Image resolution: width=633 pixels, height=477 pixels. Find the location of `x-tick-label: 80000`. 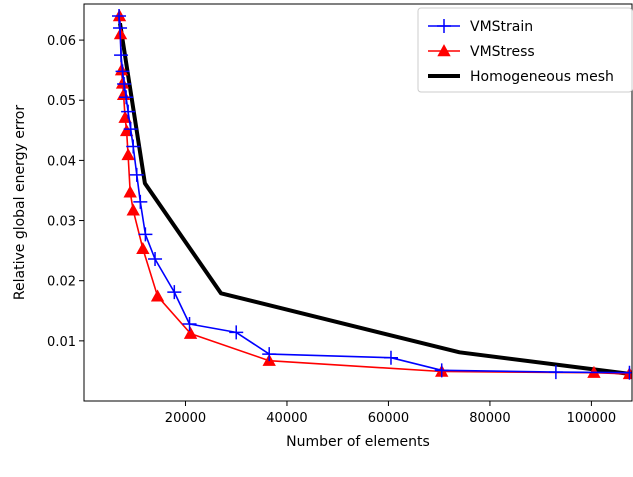

x-tick-label: 80000 is located at coordinates (489, 418).